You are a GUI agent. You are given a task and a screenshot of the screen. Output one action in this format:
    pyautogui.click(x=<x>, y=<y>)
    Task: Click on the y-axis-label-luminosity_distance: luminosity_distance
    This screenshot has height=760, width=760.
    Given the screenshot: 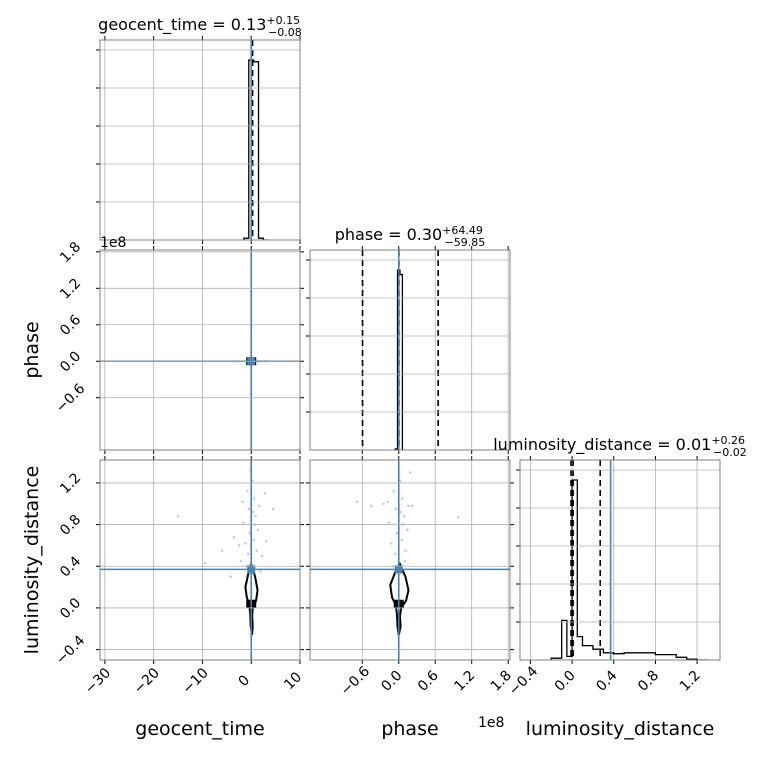 What is the action you would take?
    pyautogui.click(x=32, y=560)
    